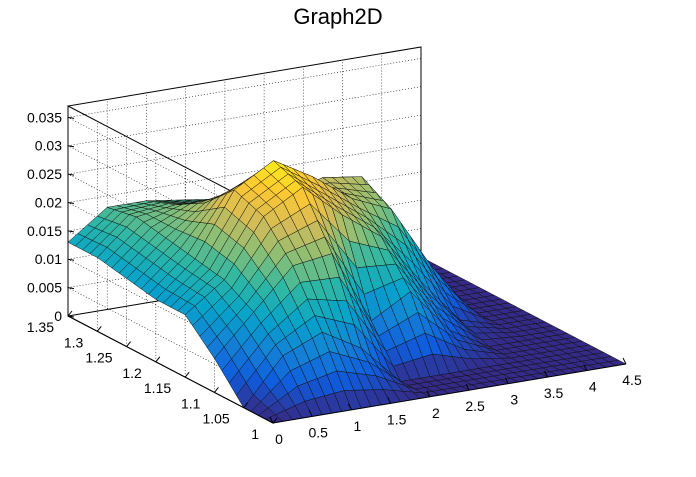 This screenshot has width=696, height=477. What do you see at coordinates (436, 413) in the screenshot?
I see `x-tick-label: 2` at bounding box center [436, 413].